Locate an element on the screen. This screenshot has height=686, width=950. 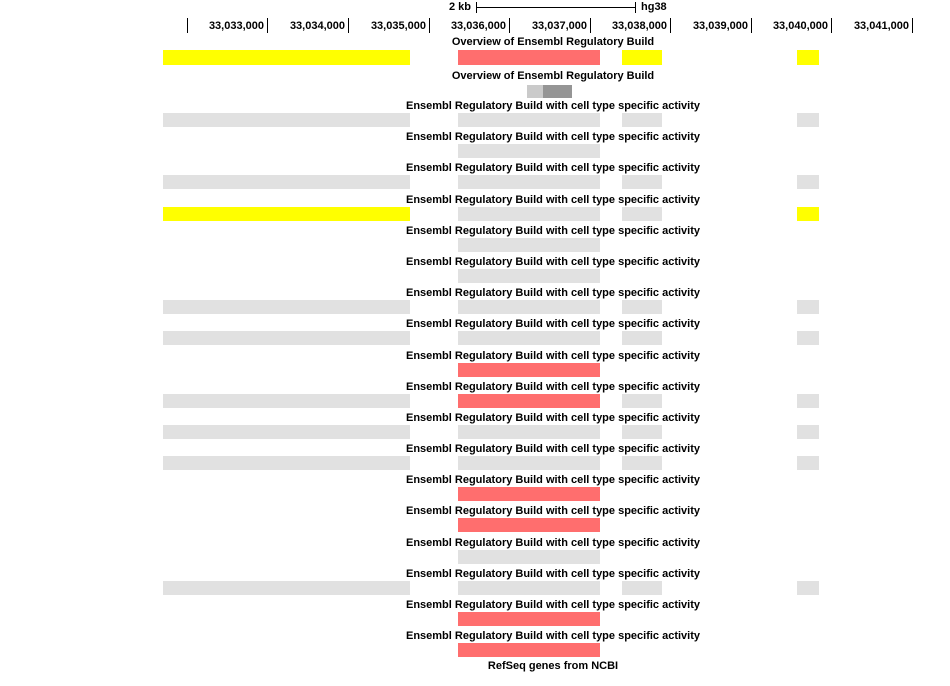
scale-bar-right-cap is located at coordinates (635, 7).